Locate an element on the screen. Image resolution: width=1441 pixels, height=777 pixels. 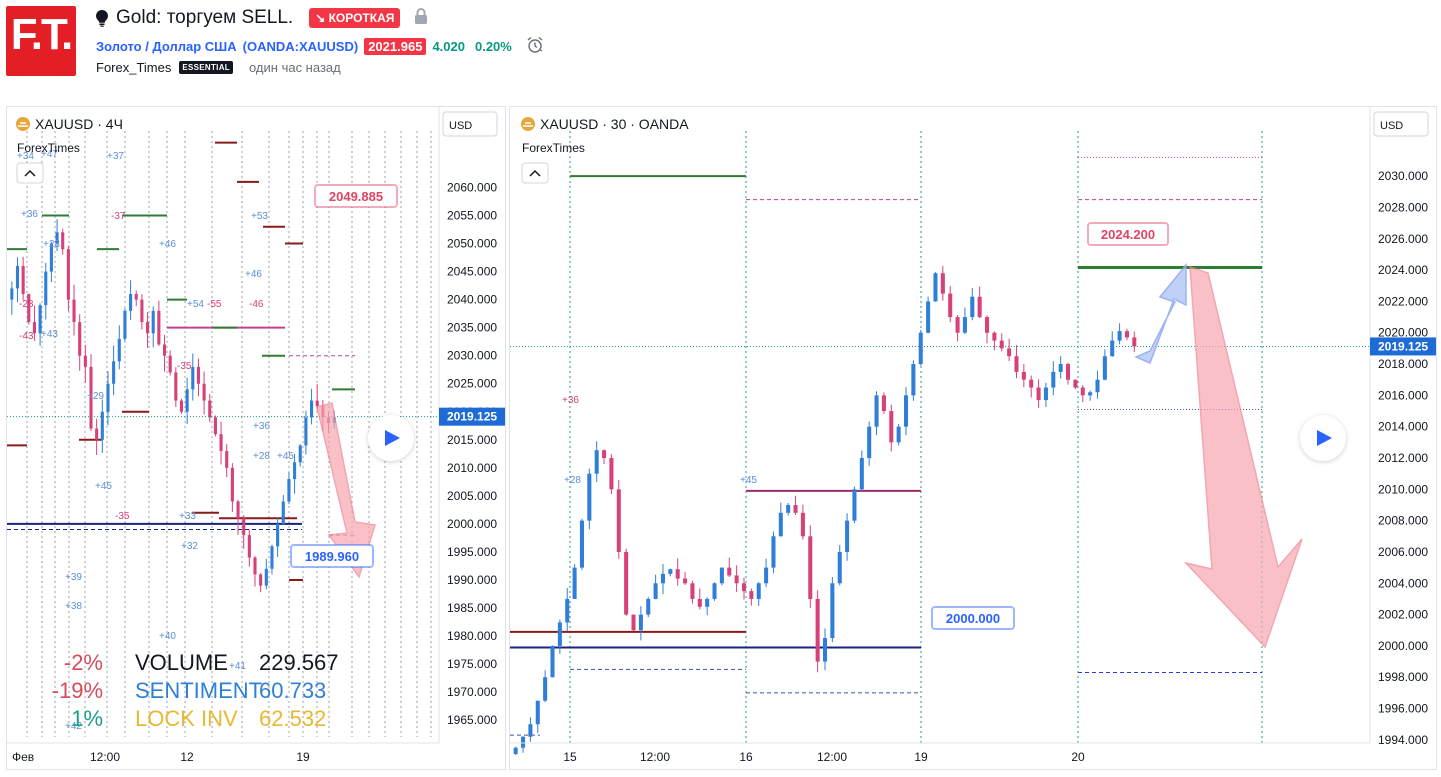
y-tick-label: 2030.000 is located at coordinates (472, 356).